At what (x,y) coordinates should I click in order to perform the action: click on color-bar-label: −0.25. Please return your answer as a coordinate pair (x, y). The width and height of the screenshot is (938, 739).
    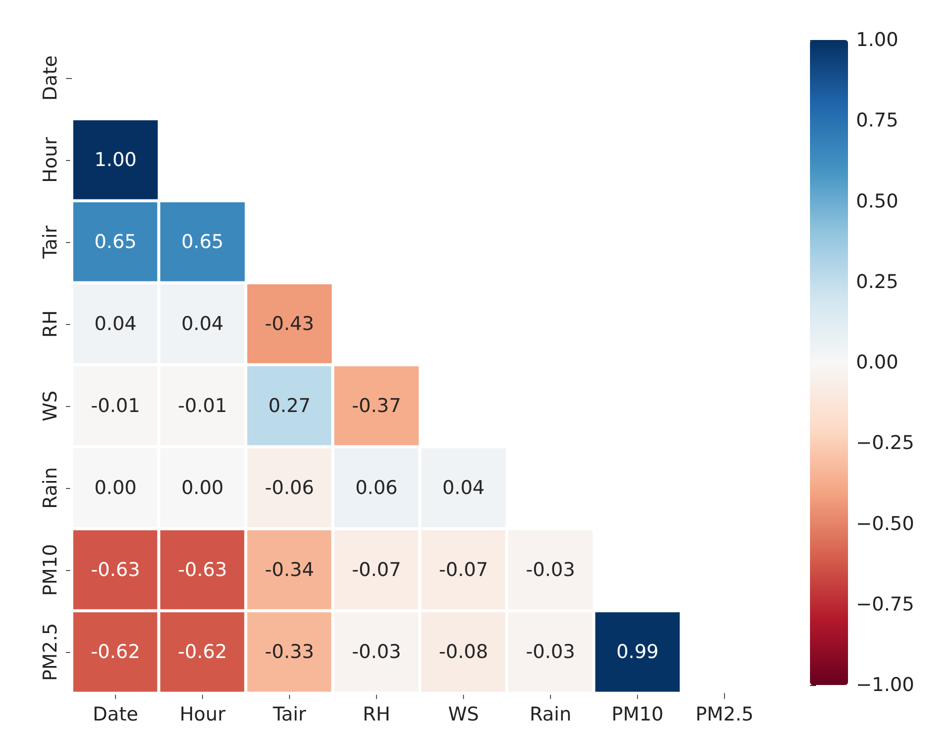
    Looking at the image, I should click on (885, 443).